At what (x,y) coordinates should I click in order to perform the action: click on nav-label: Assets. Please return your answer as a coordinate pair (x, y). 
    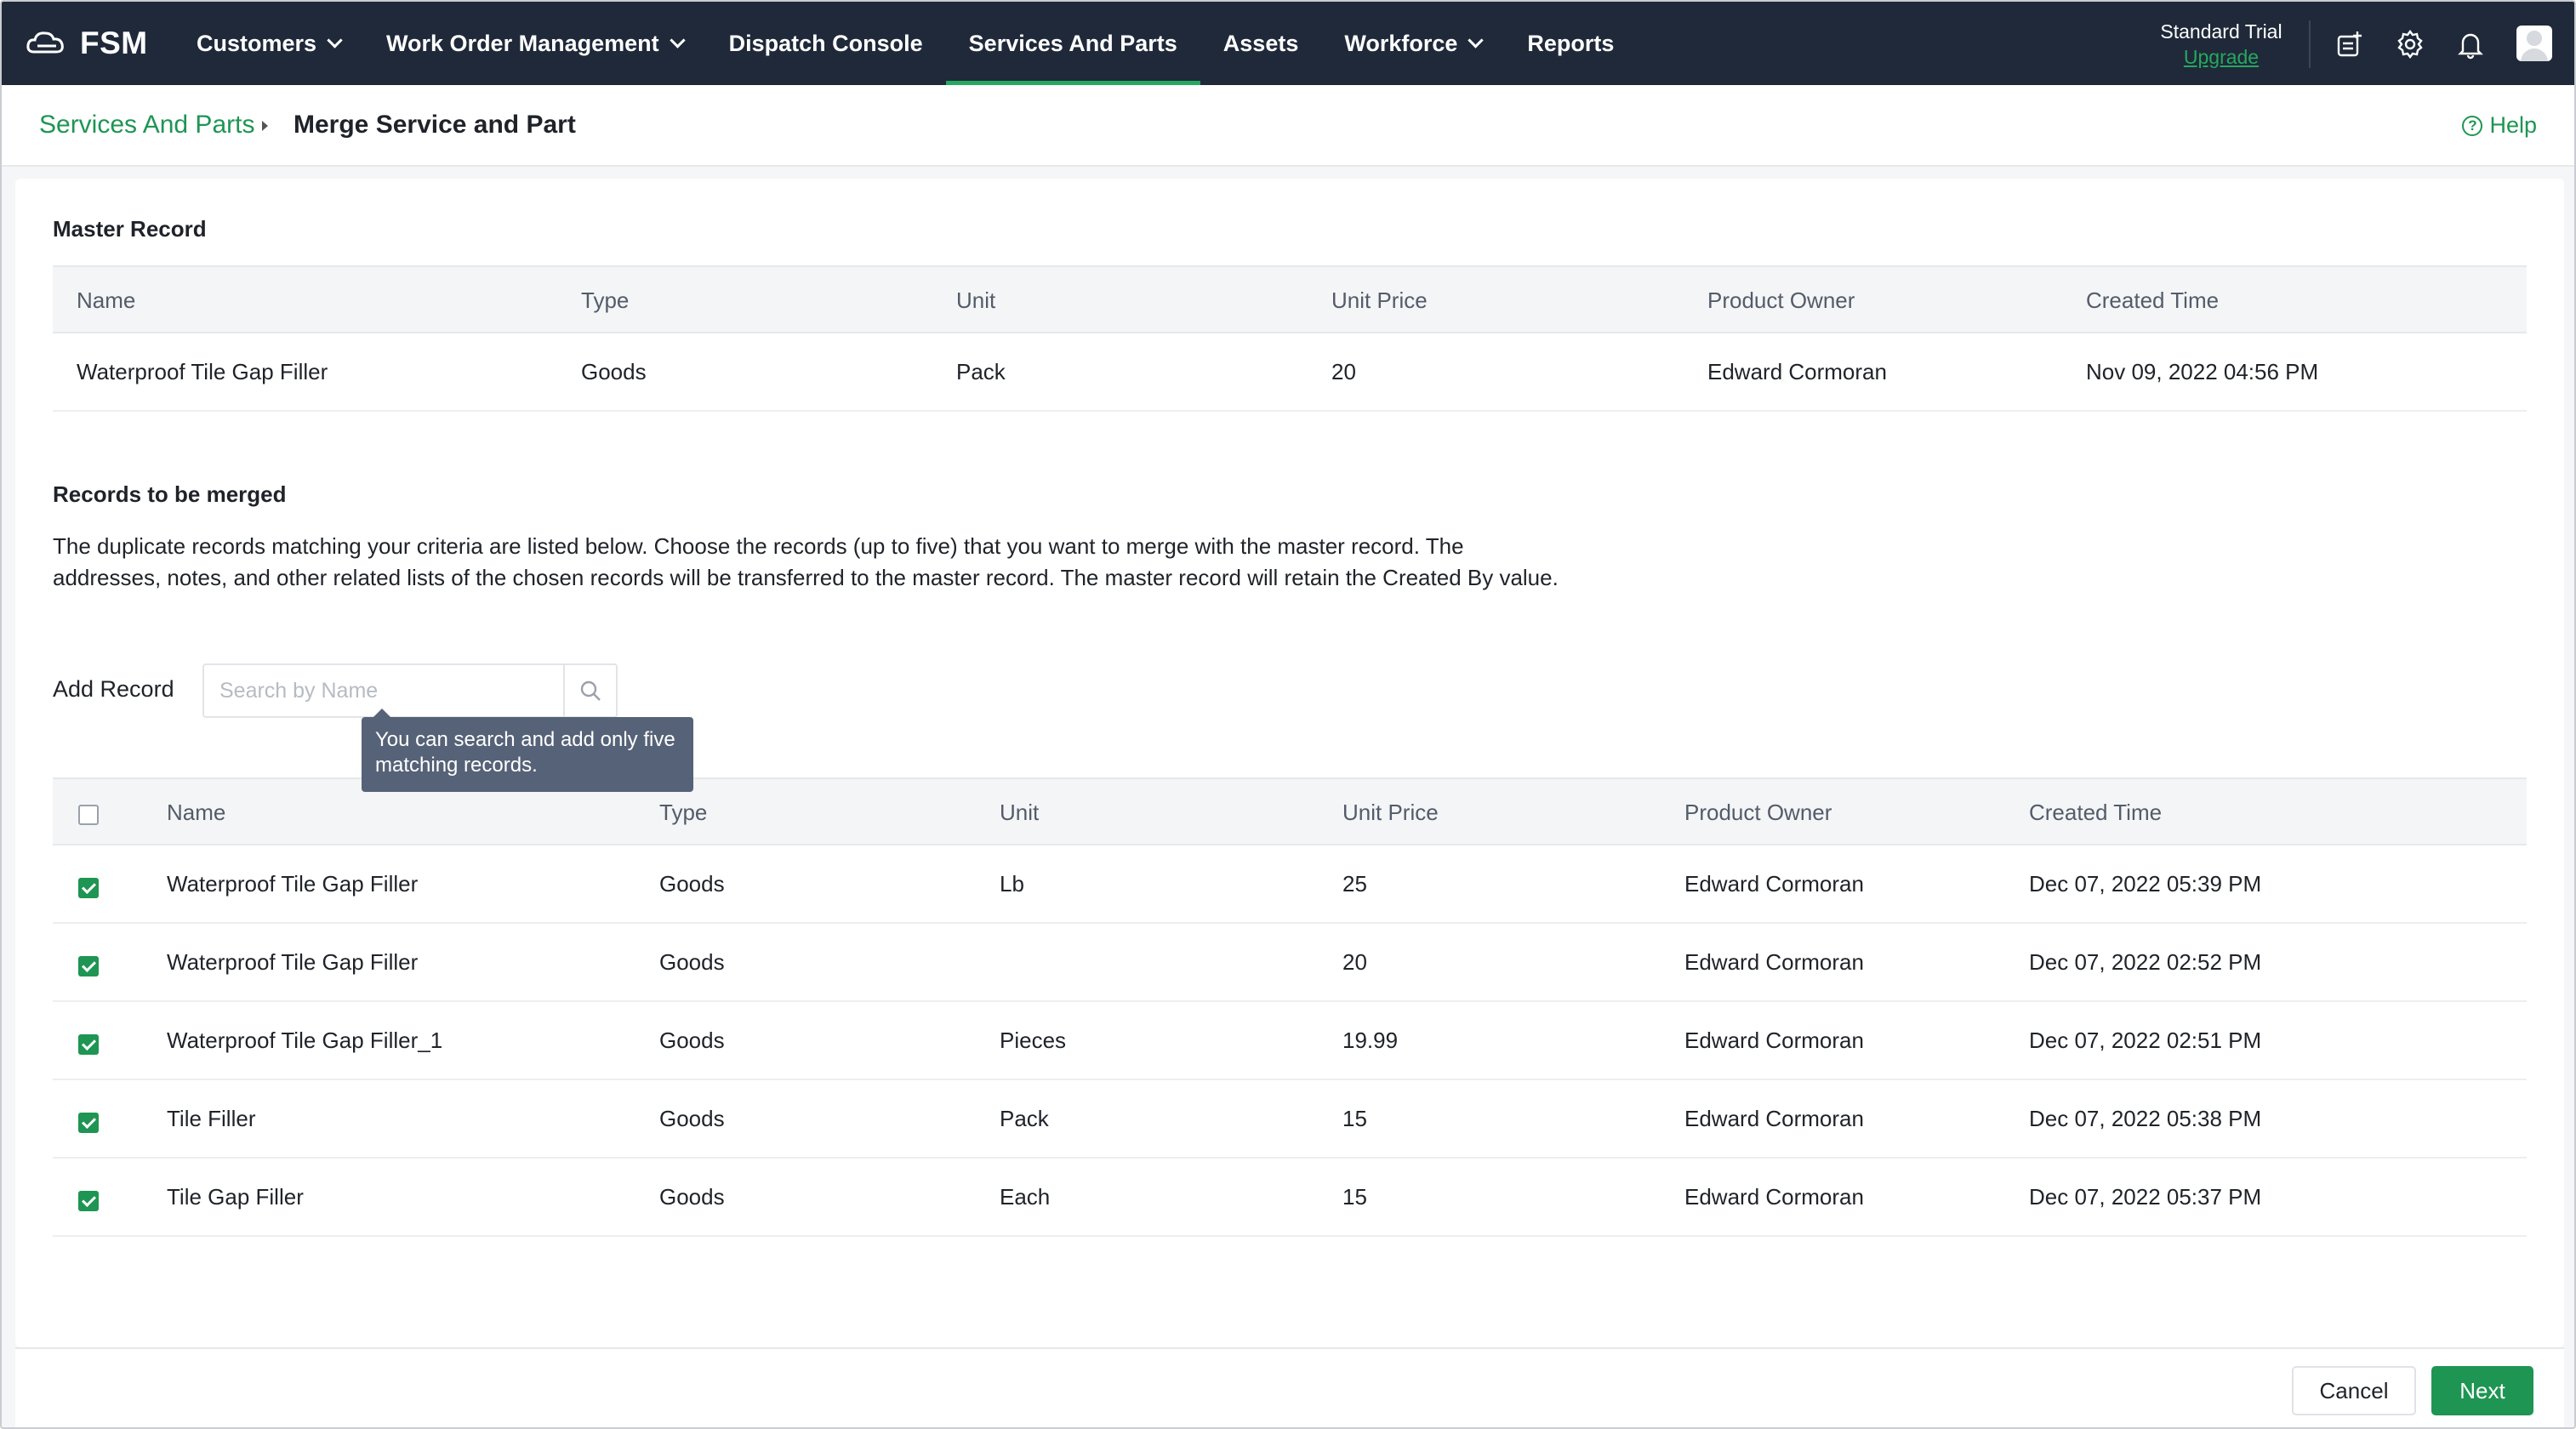
    Looking at the image, I should click on (1260, 43).